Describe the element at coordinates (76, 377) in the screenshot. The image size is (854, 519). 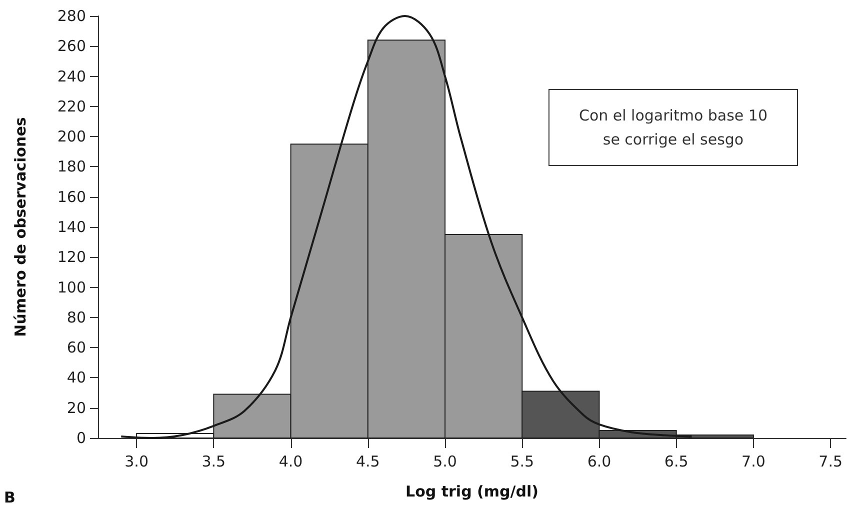
I see `y-tick-label: 40` at that location.